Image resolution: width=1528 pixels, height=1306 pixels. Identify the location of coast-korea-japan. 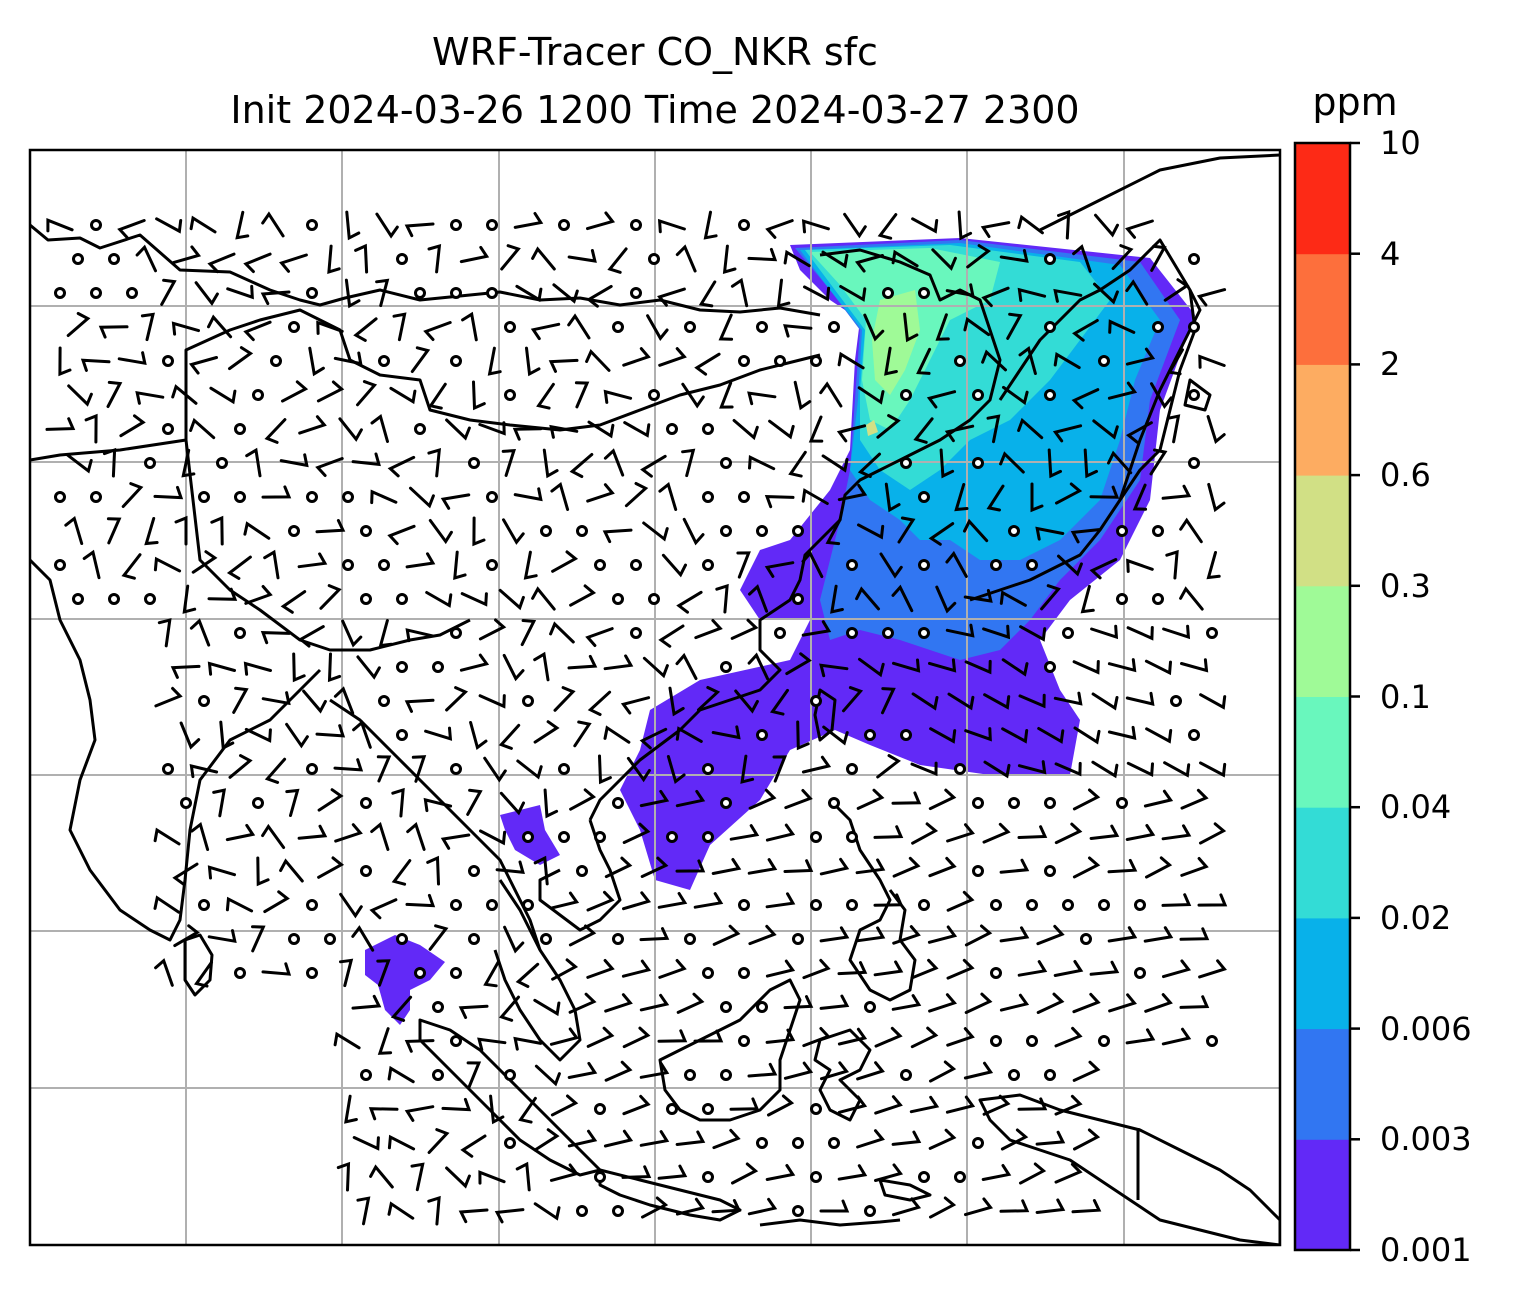
(1083, 420).